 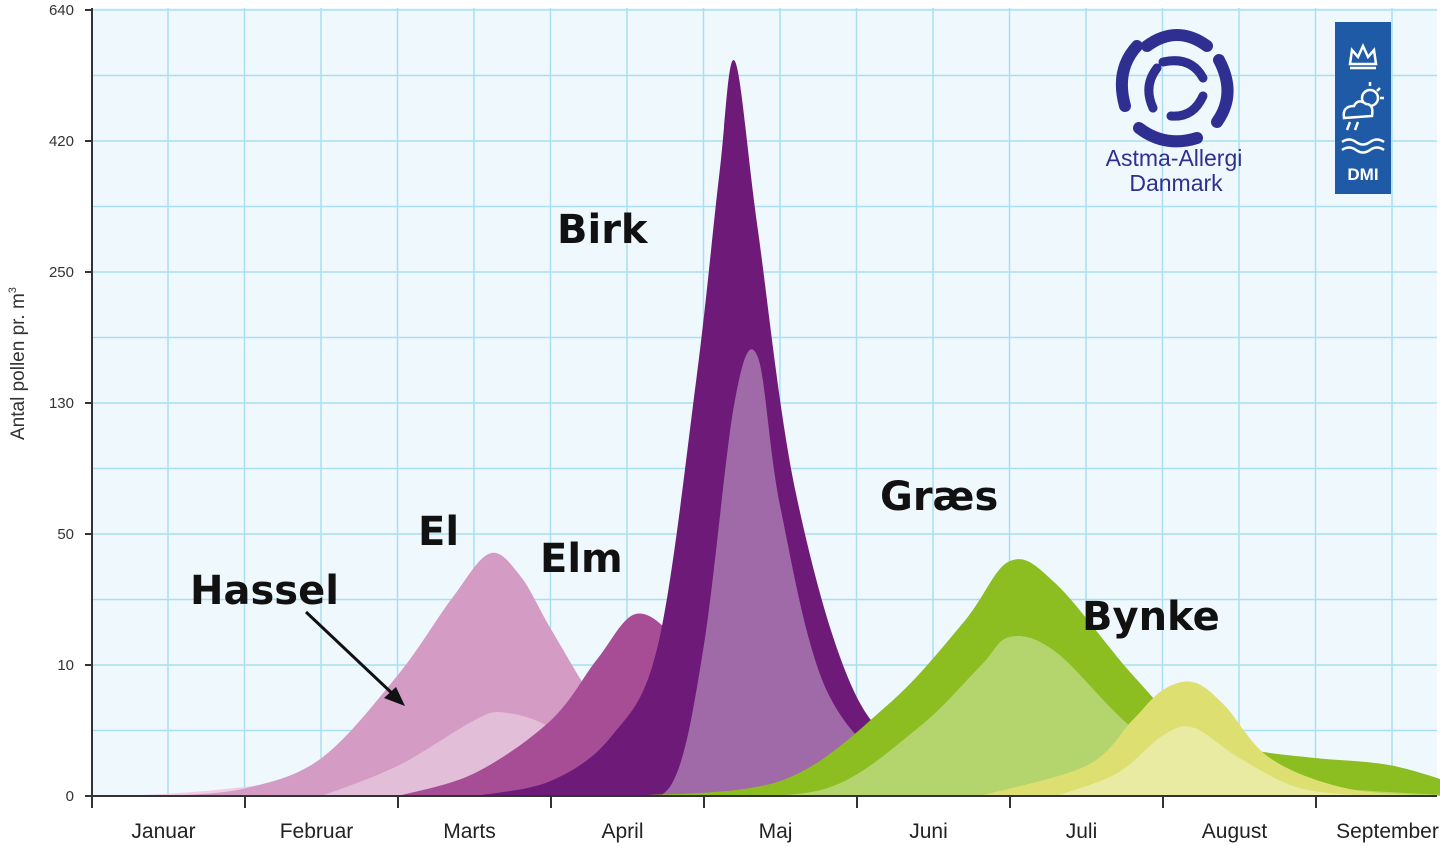 What do you see at coordinates (317, 831) in the screenshot?
I see `month-label: Februar` at bounding box center [317, 831].